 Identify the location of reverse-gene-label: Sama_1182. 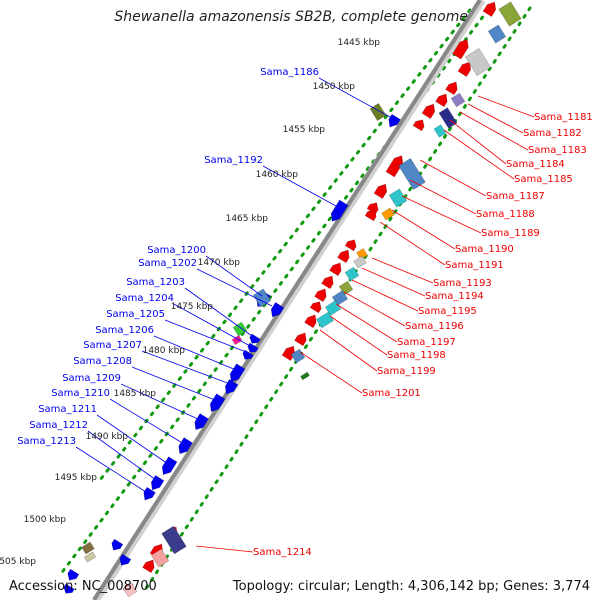
(552, 133).